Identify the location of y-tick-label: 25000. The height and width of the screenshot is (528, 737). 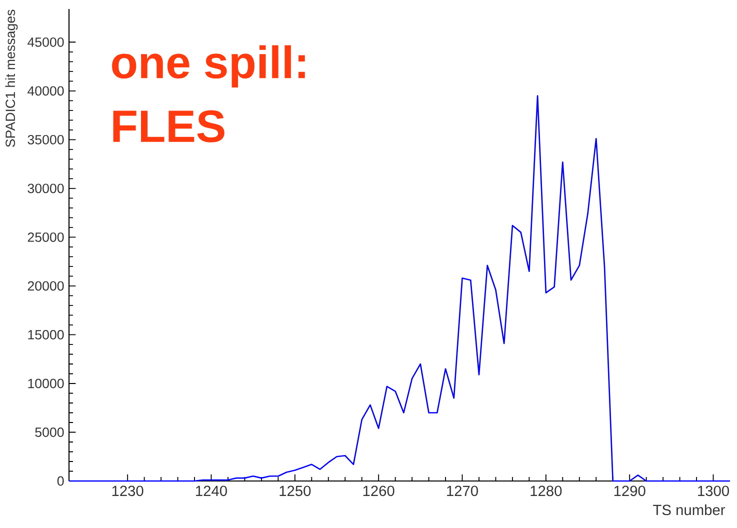
(46, 237).